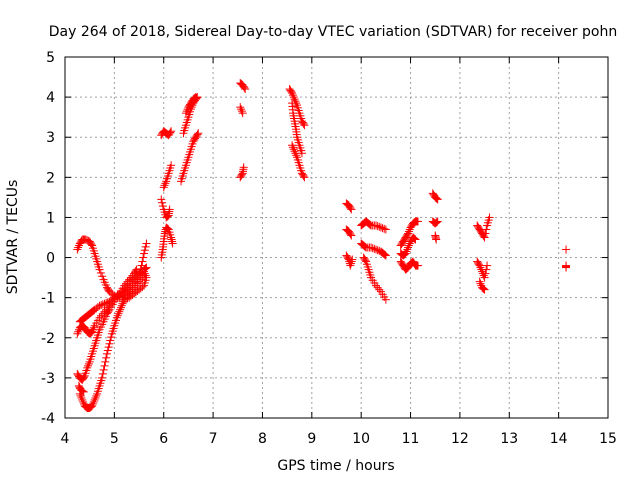 This screenshot has width=640, height=480. What do you see at coordinates (608, 439) in the screenshot?
I see `x-tick-label: 15` at bounding box center [608, 439].